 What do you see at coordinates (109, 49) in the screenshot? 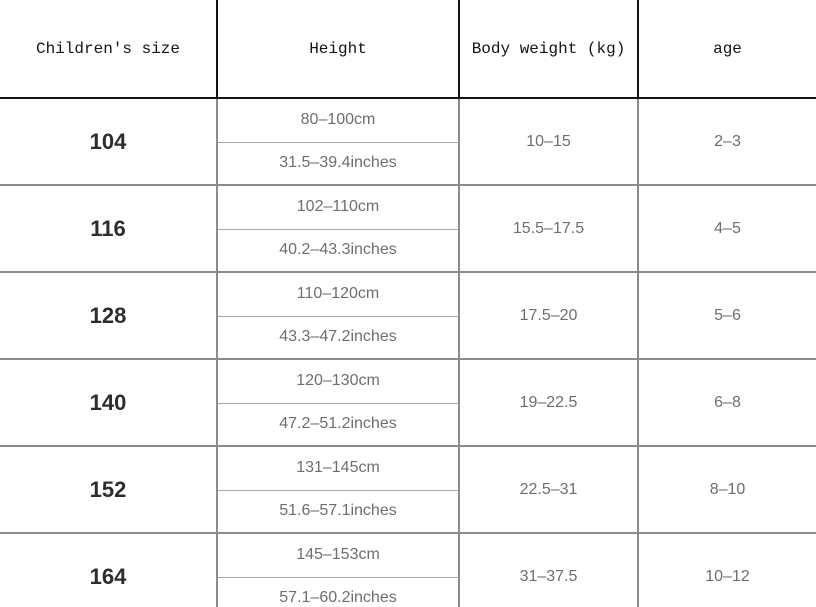
I see `col-header-childrens-size: Children's size` at bounding box center [109, 49].